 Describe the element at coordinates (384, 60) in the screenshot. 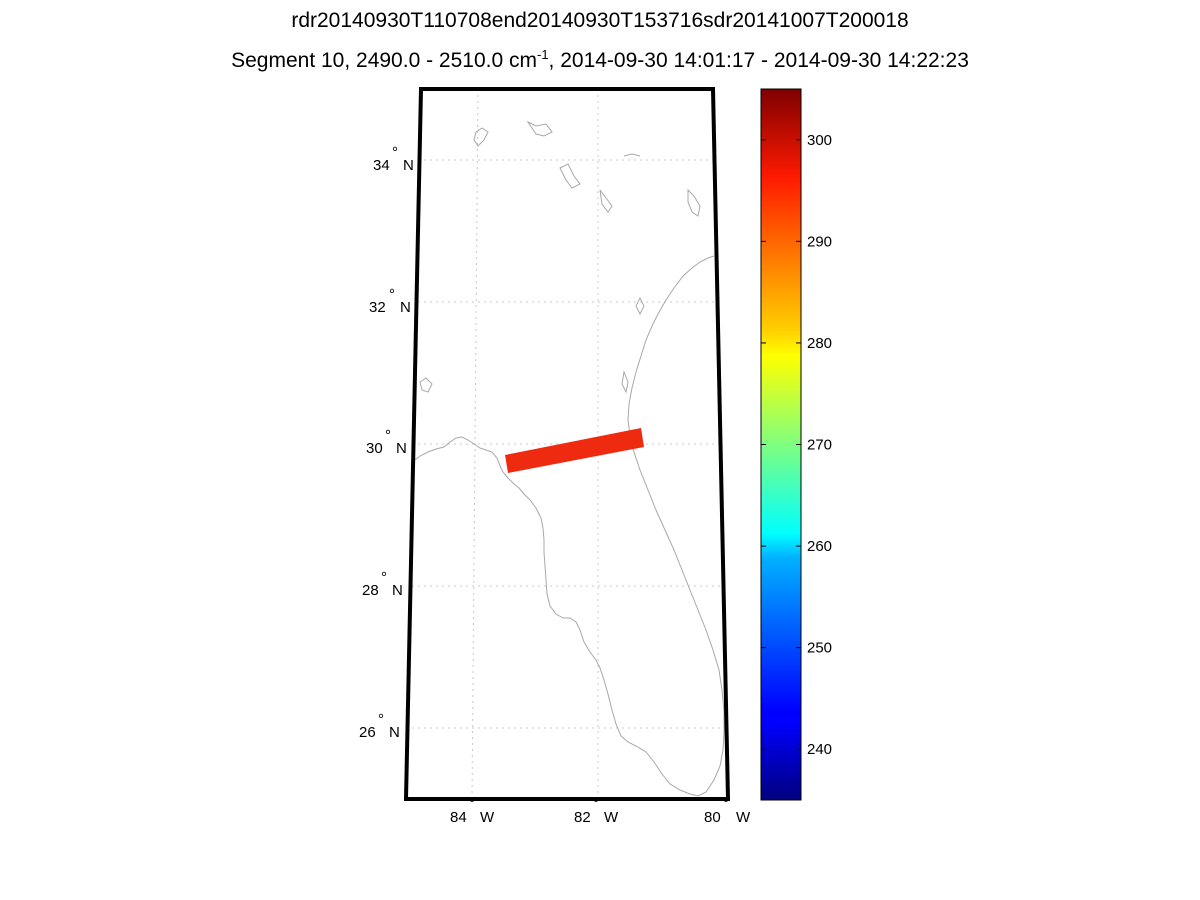

I see `subtitle-prefix: Segment 10, 2490.0 - 2510.0 cm` at that location.